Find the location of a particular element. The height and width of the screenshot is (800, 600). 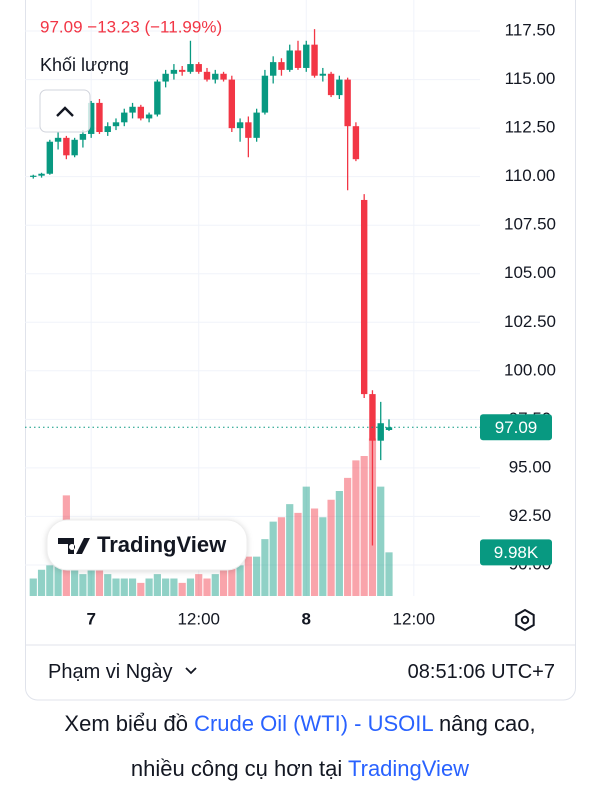

price-label: 97.09 is located at coordinates (516, 427).